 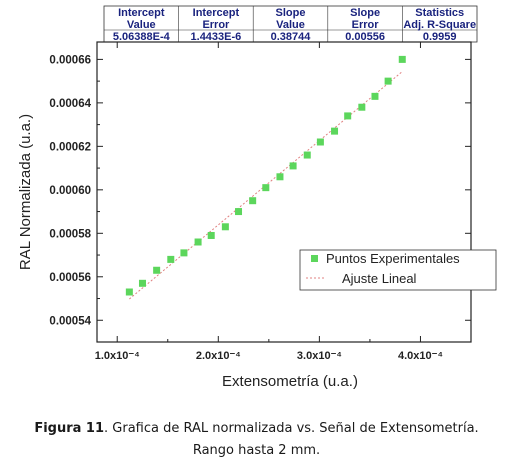 I want to click on caption-label: Figura 11, so click(x=69, y=428).